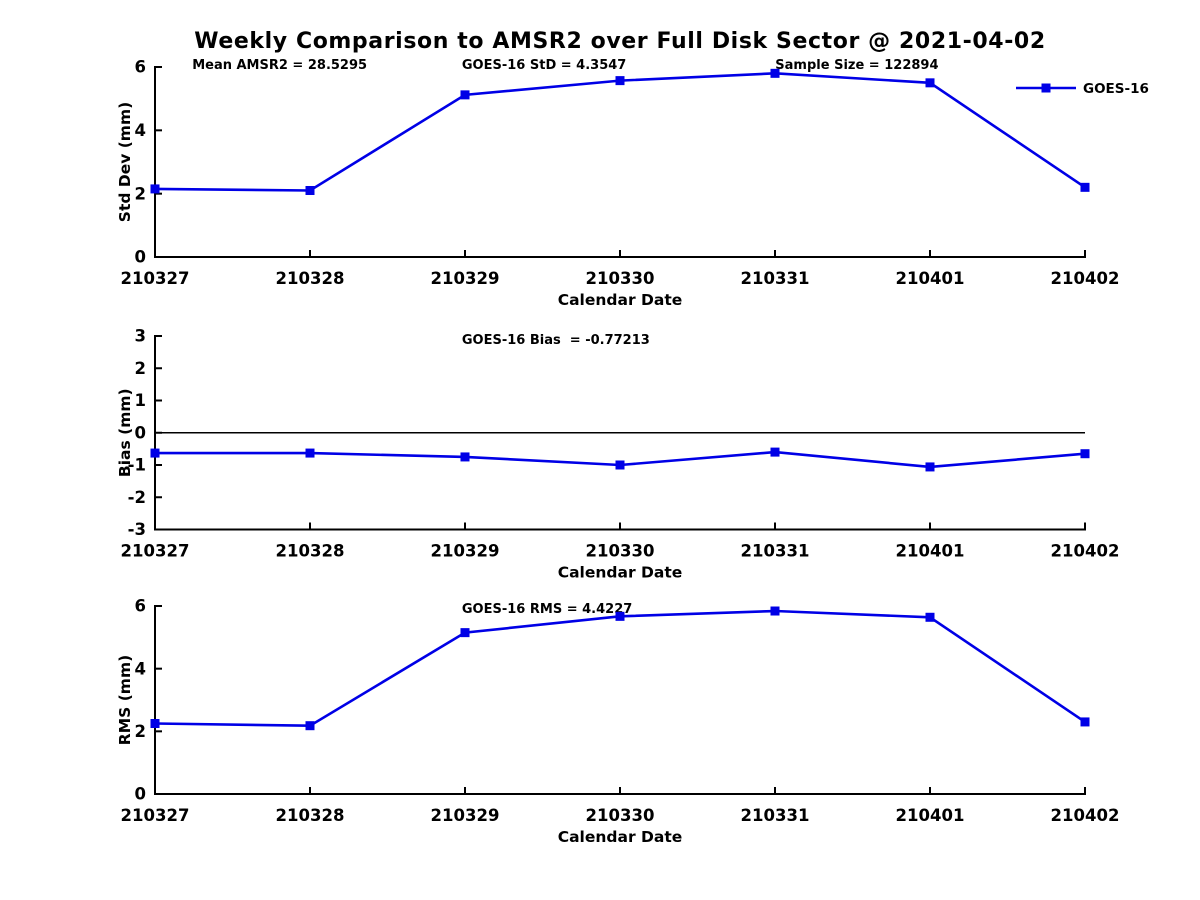 This screenshot has width=1200, height=900. What do you see at coordinates (137, 529) in the screenshot?
I see `y-tick-label: -3` at bounding box center [137, 529].